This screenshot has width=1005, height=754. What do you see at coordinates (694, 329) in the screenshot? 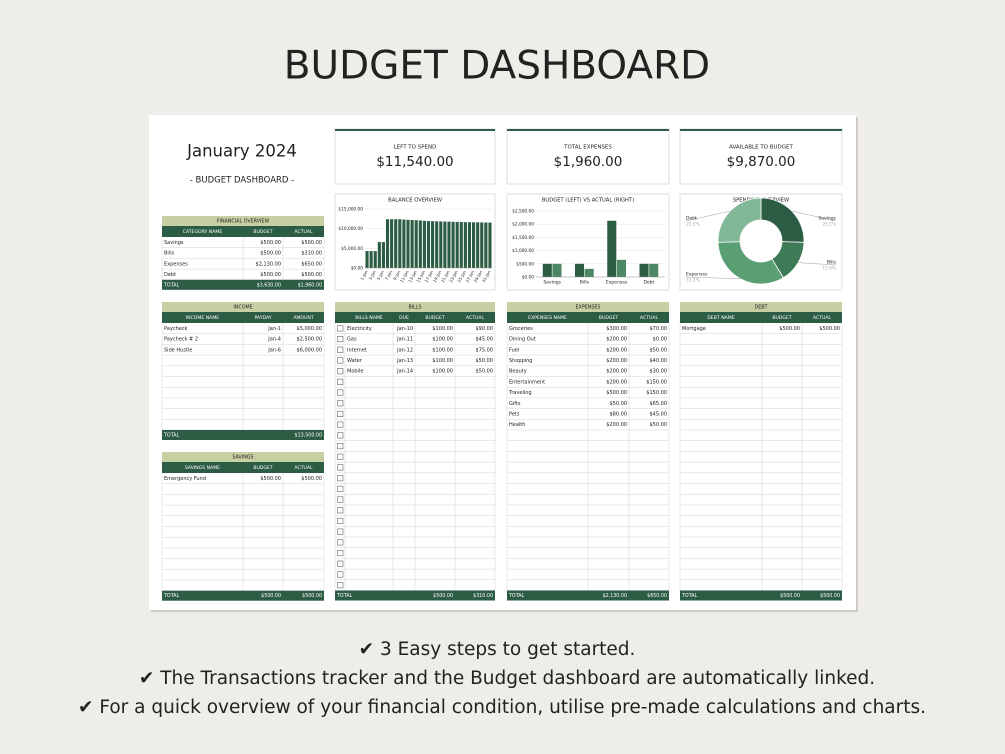
I see `table-cell: Mortgage` at bounding box center [694, 329].